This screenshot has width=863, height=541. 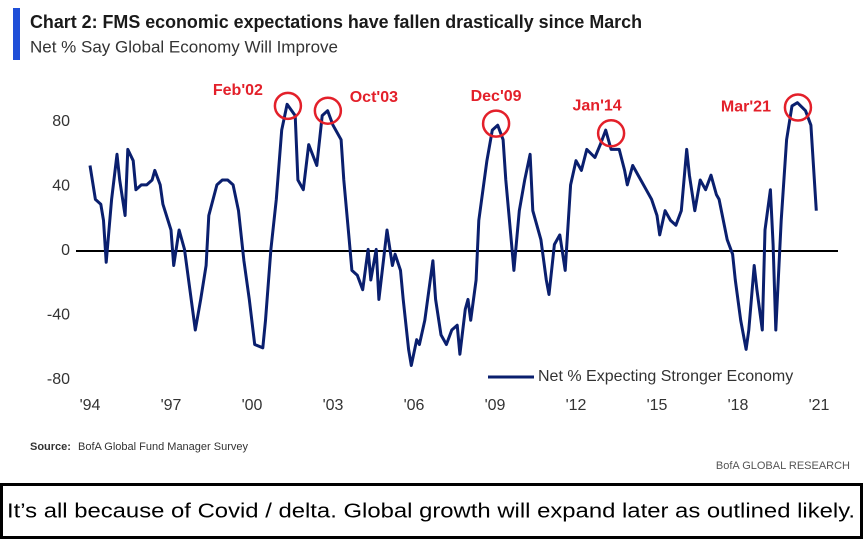 I want to click on y-tick-label: -40, so click(x=58, y=315).